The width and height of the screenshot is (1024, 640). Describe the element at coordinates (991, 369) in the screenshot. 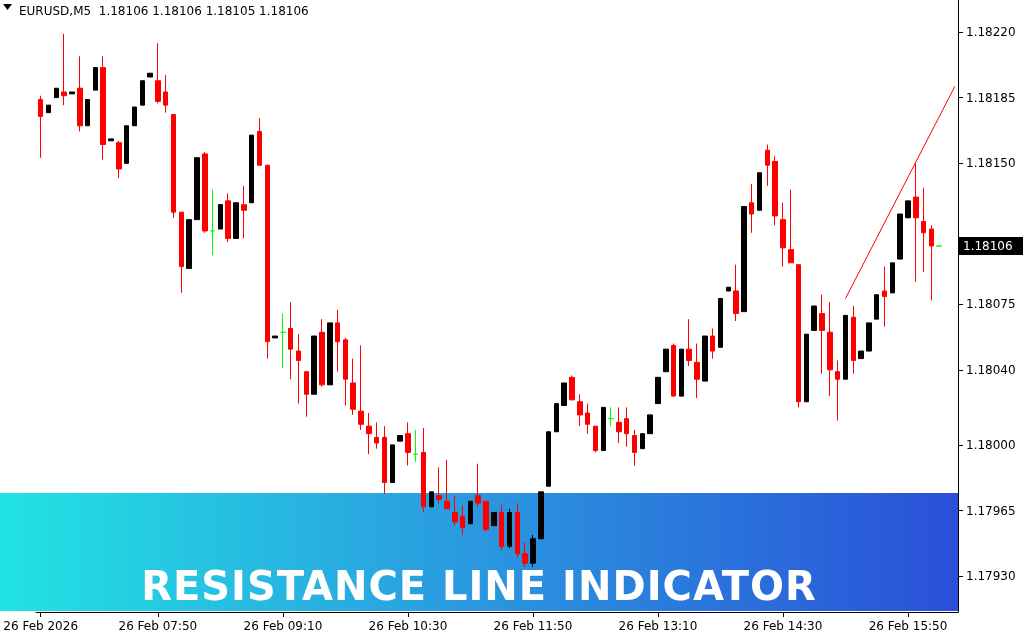

I see `y-tick-label: 1.18040` at that location.